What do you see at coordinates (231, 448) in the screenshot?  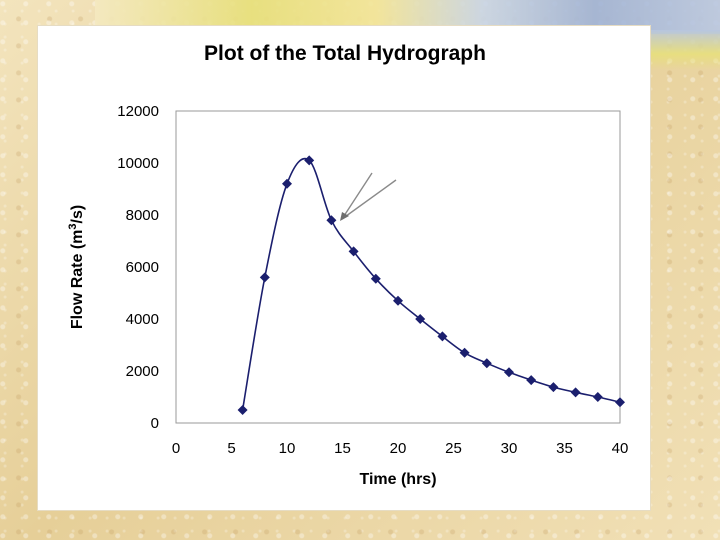 I see `x-tick-label: 5` at bounding box center [231, 448].